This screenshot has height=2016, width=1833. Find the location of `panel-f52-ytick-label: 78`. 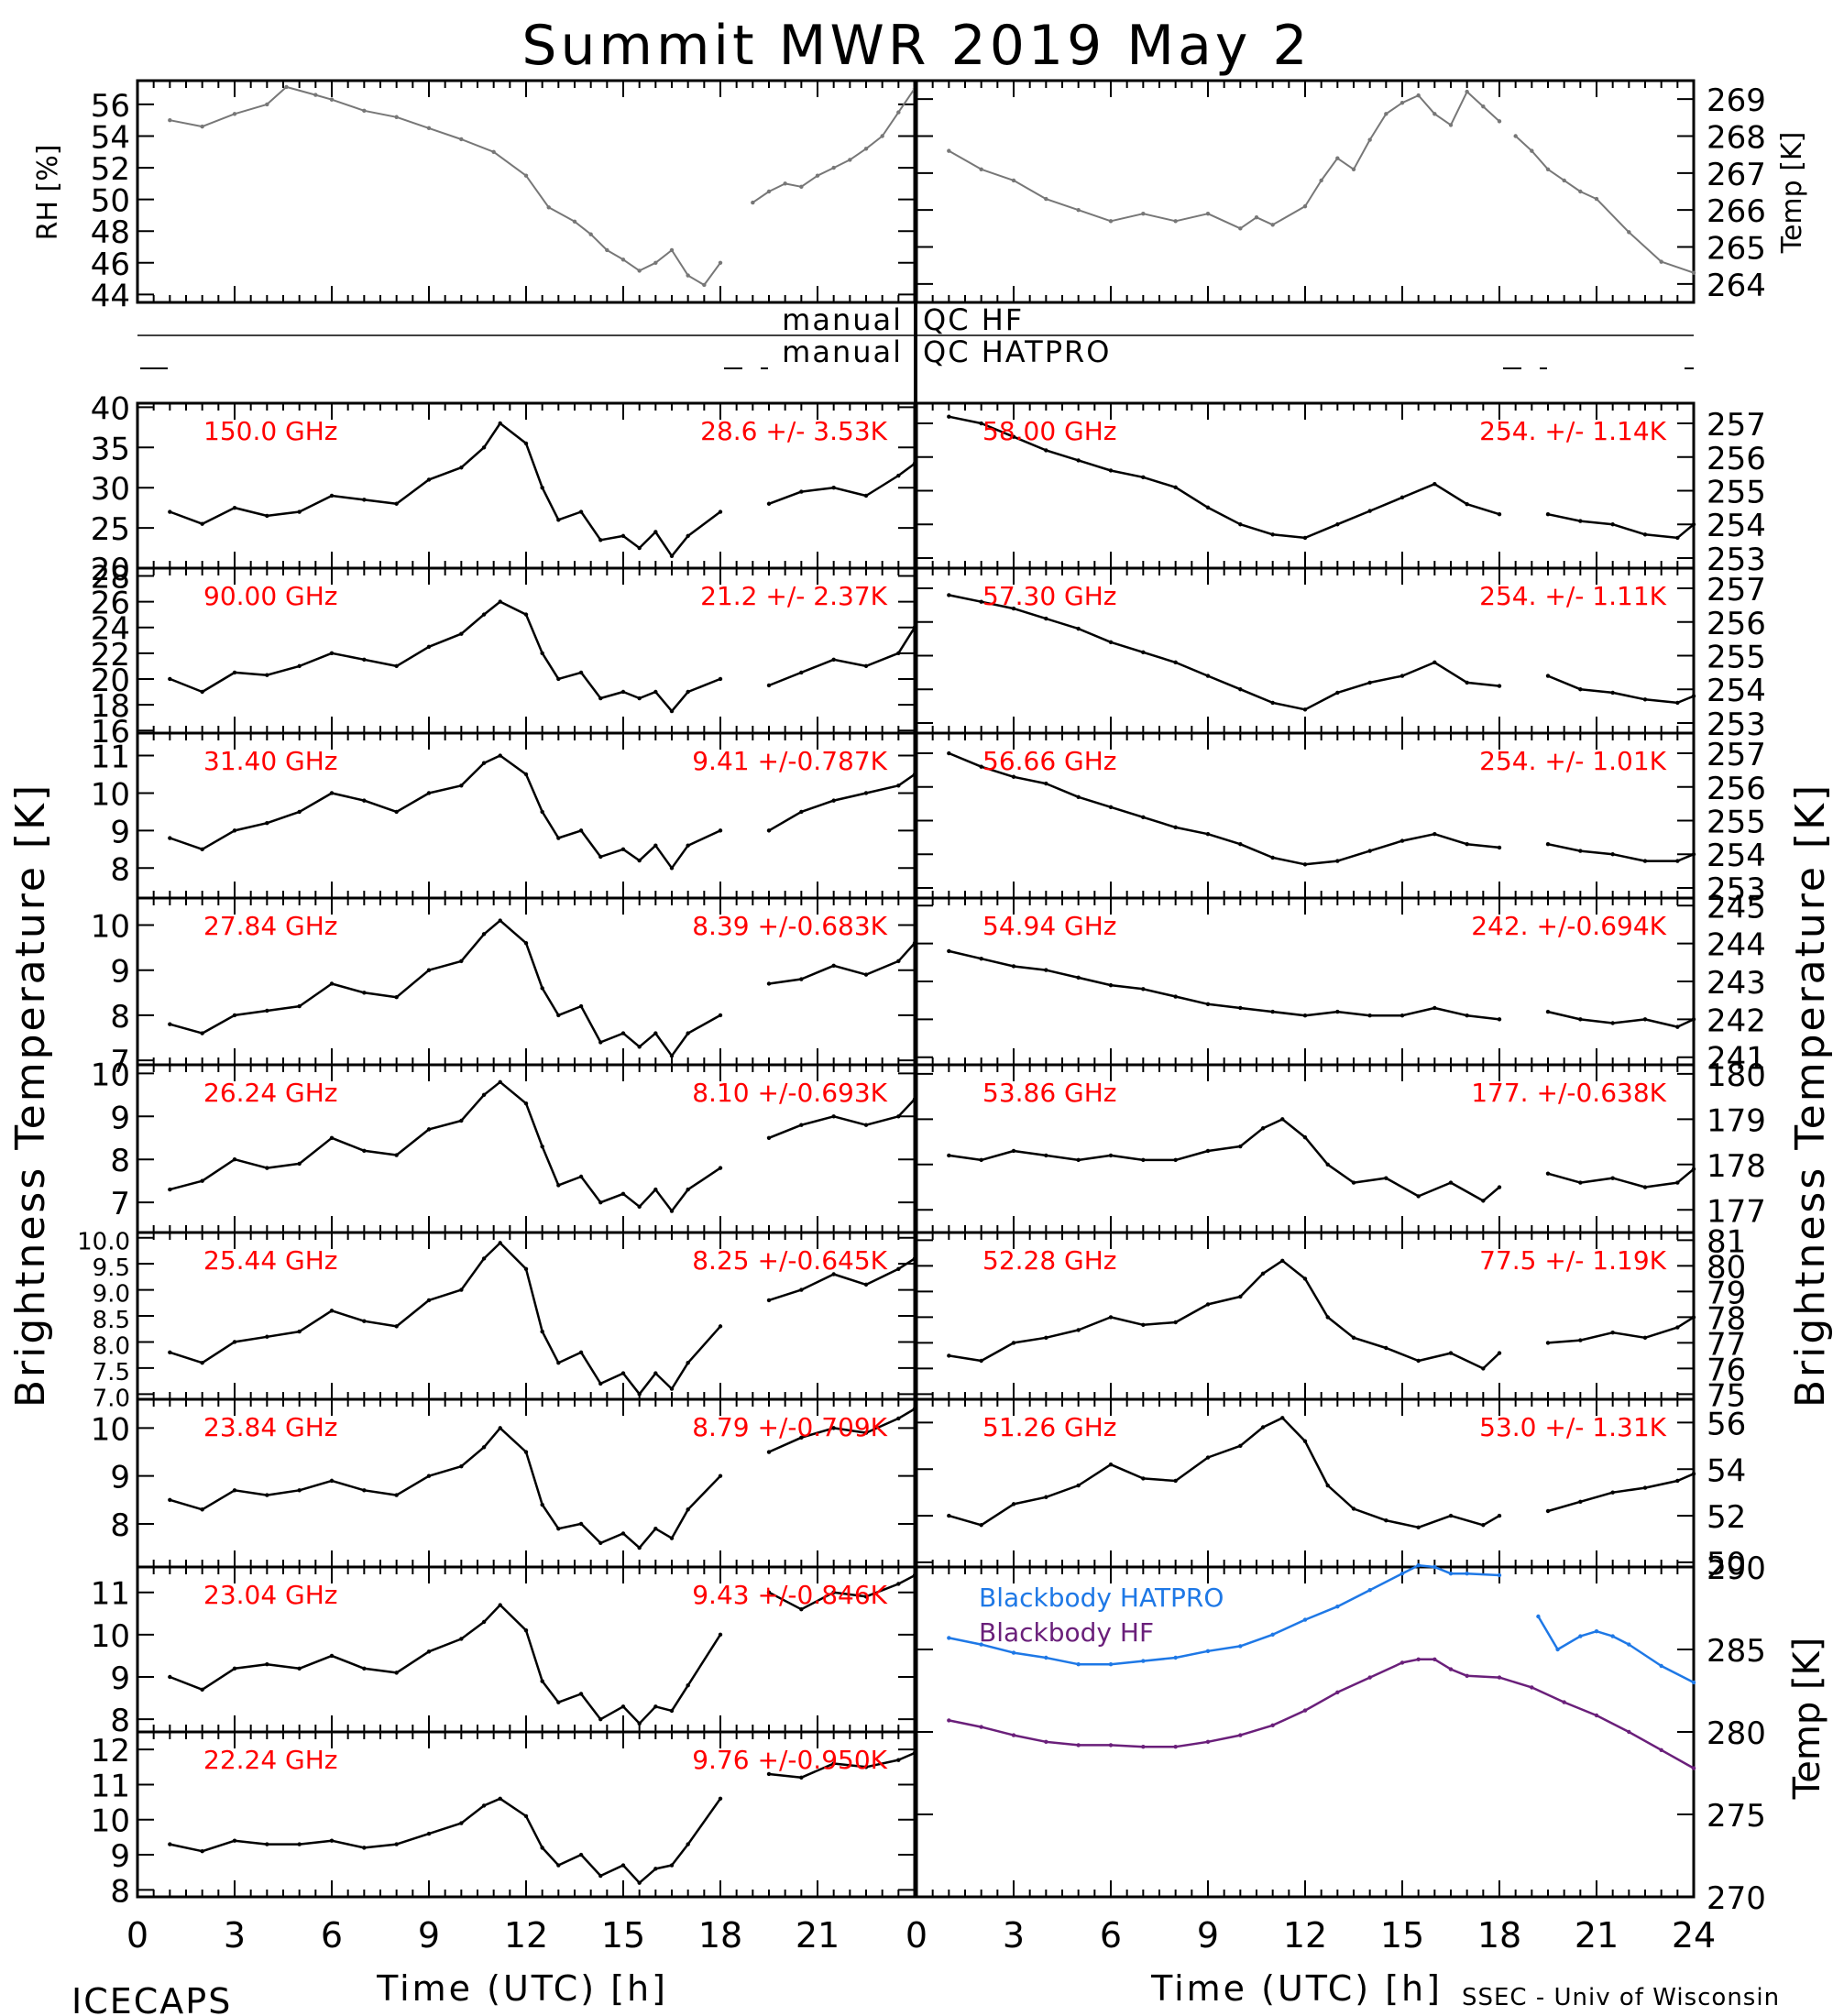

panel-f52-ytick-label: 78 is located at coordinates (1726, 1318).